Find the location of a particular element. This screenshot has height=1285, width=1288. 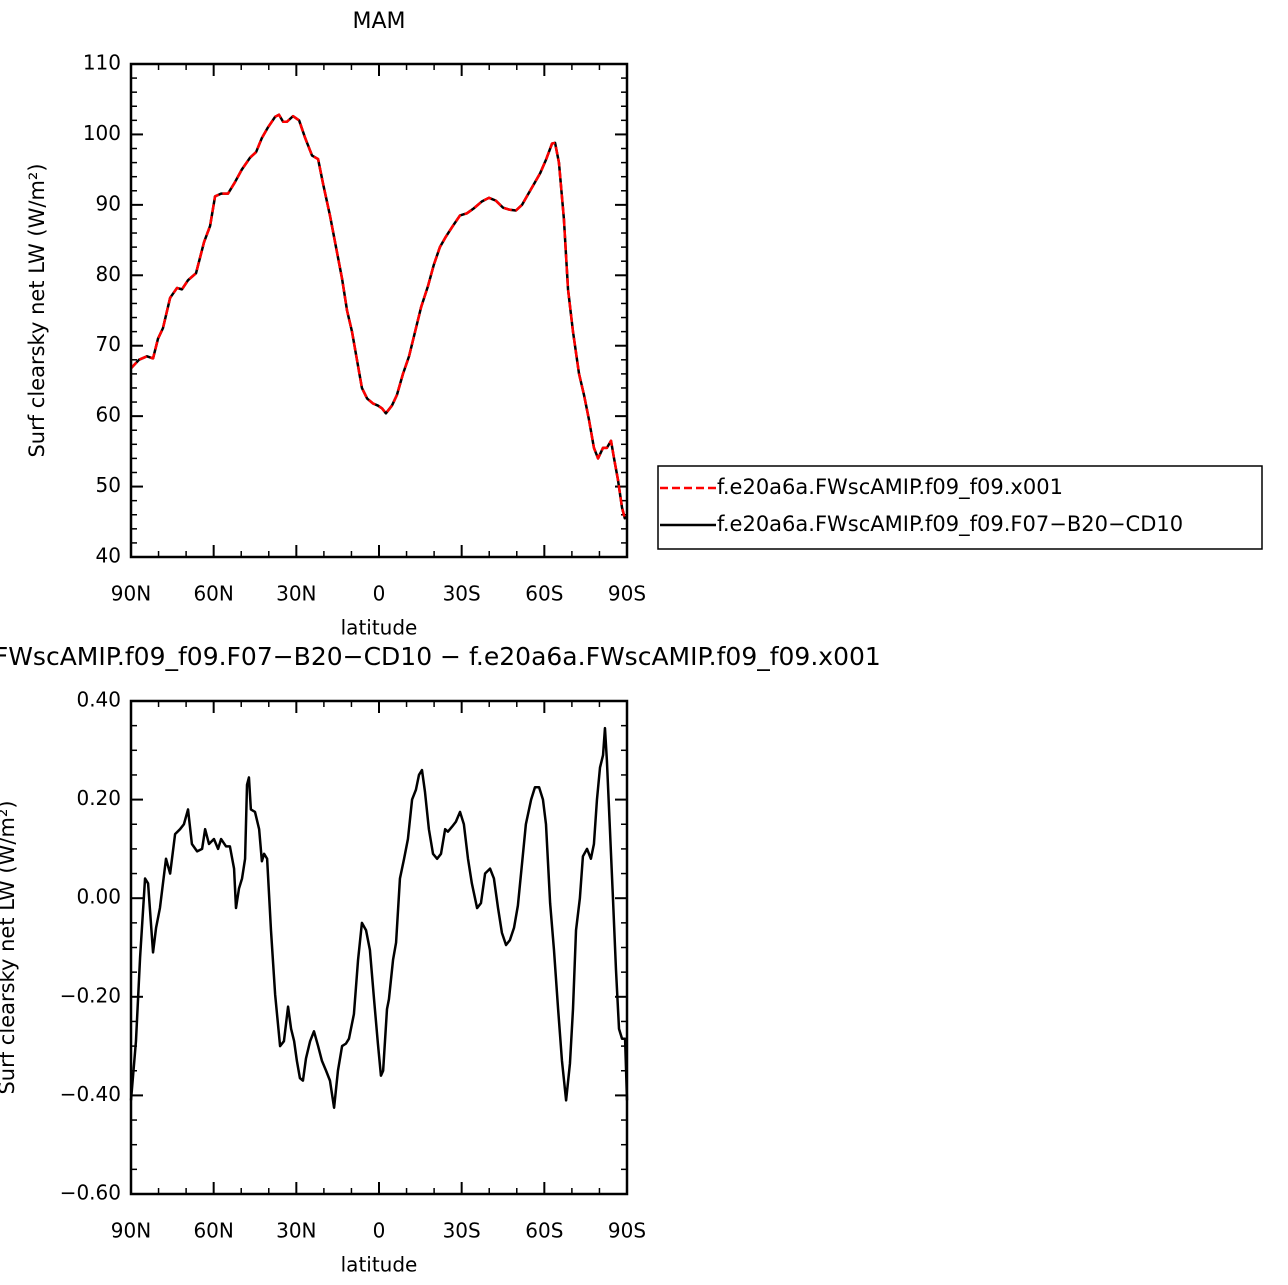

y-tick-label: −0.60 is located at coordinates (90, 1193).